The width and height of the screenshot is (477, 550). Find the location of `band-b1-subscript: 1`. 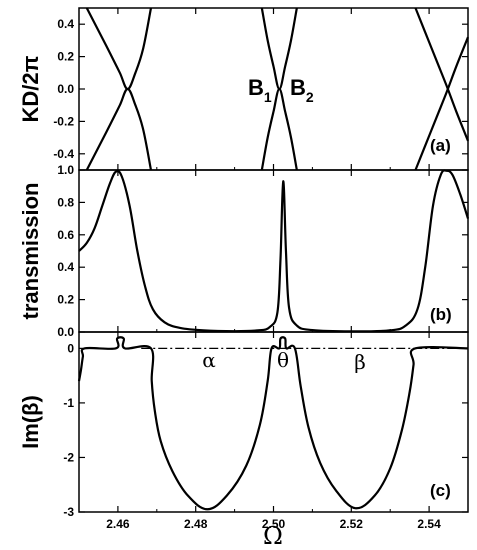

band-b1-subscript: 1 is located at coordinates (268, 97).